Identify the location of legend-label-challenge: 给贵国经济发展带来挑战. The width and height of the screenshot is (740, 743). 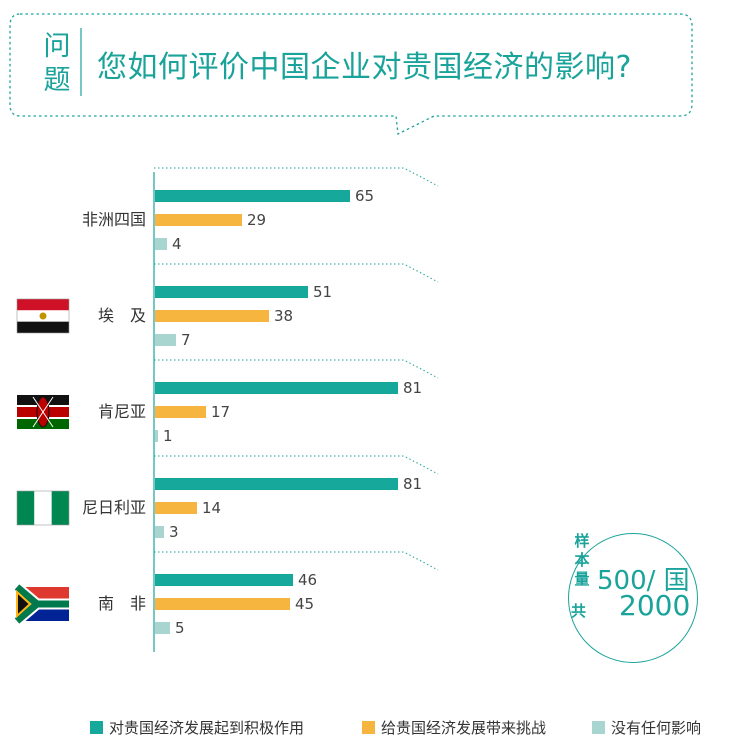
(464, 728).